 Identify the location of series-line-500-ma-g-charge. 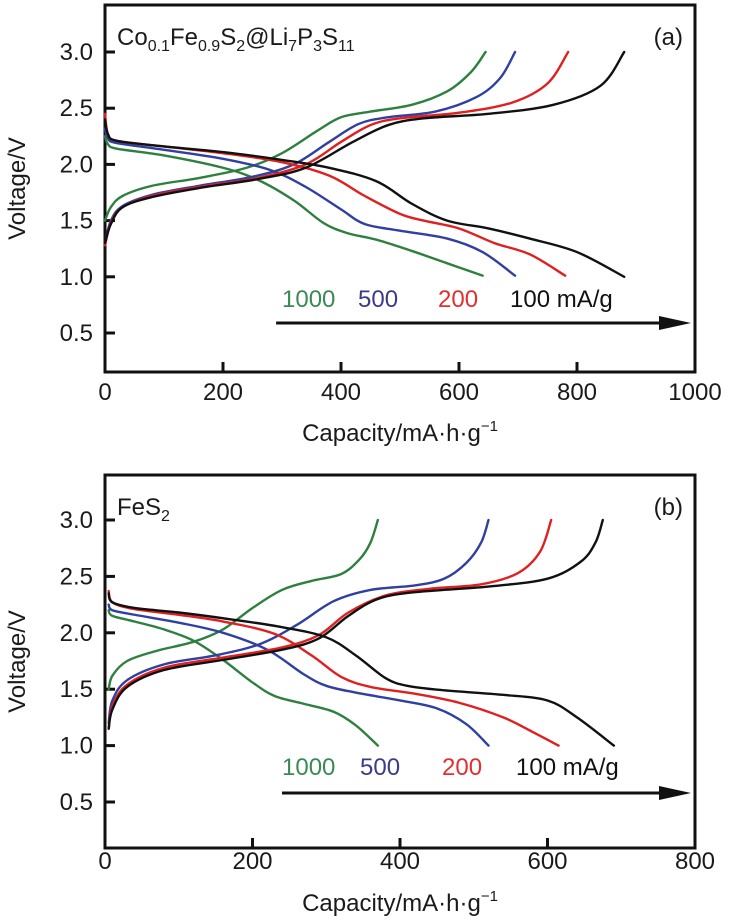
(298, 621).